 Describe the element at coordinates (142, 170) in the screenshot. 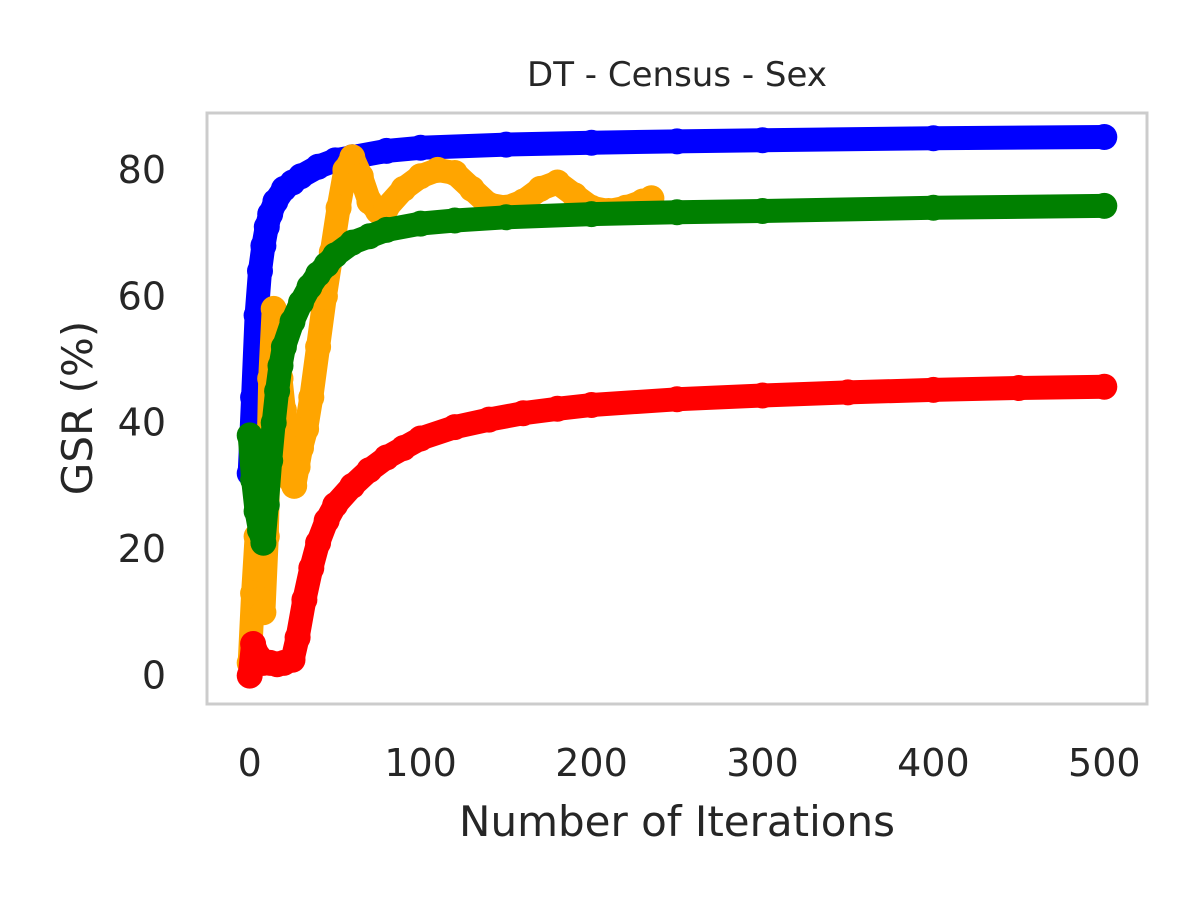

I see `y-tick-label: 80` at that location.